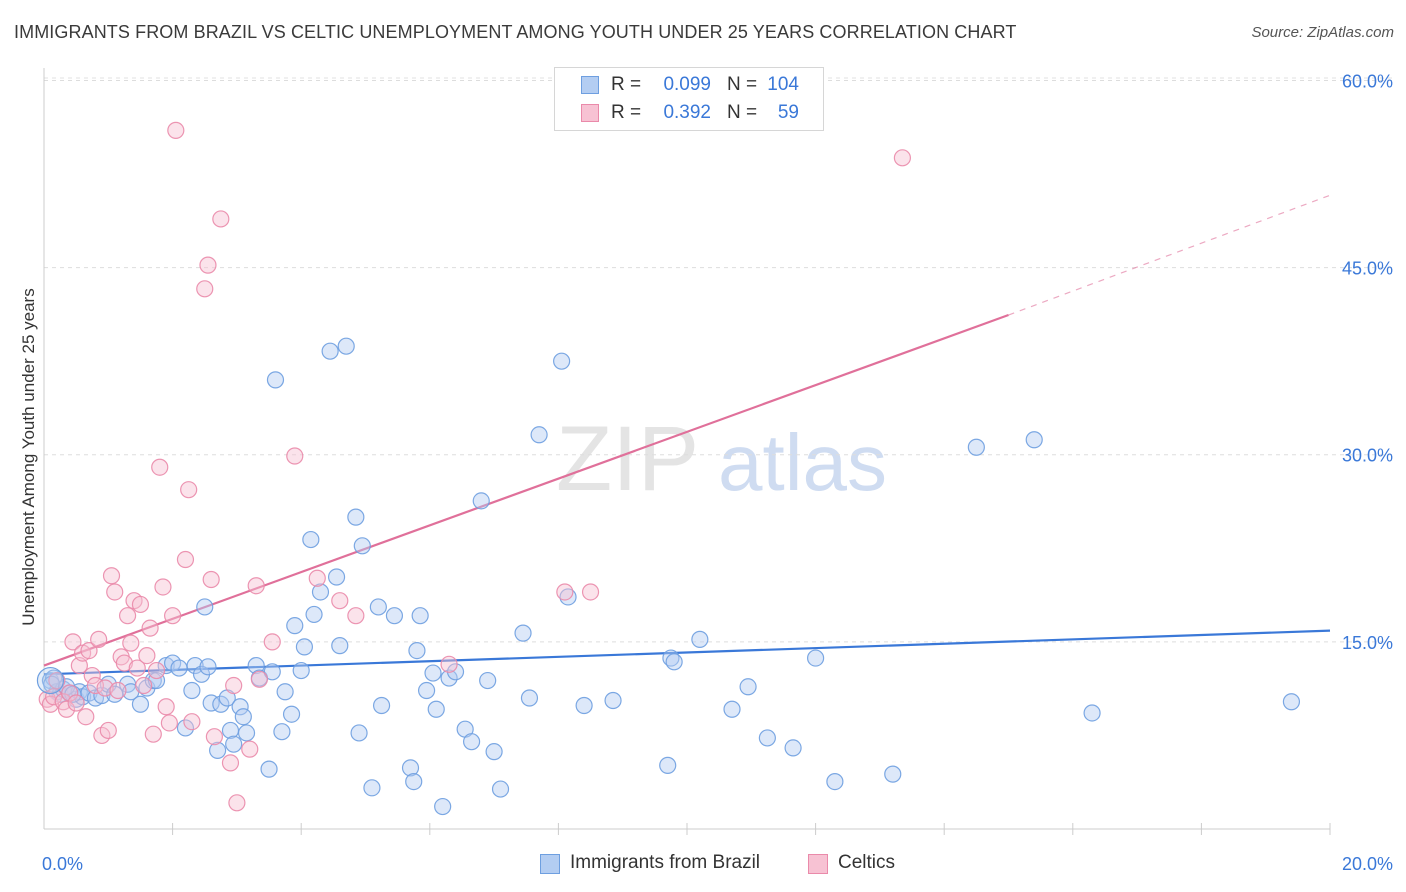  What do you see at coordinates (1367, 456) in the screenshot?
I see `y-tick-label: 30.0%` at bounding box center [1367, 456].